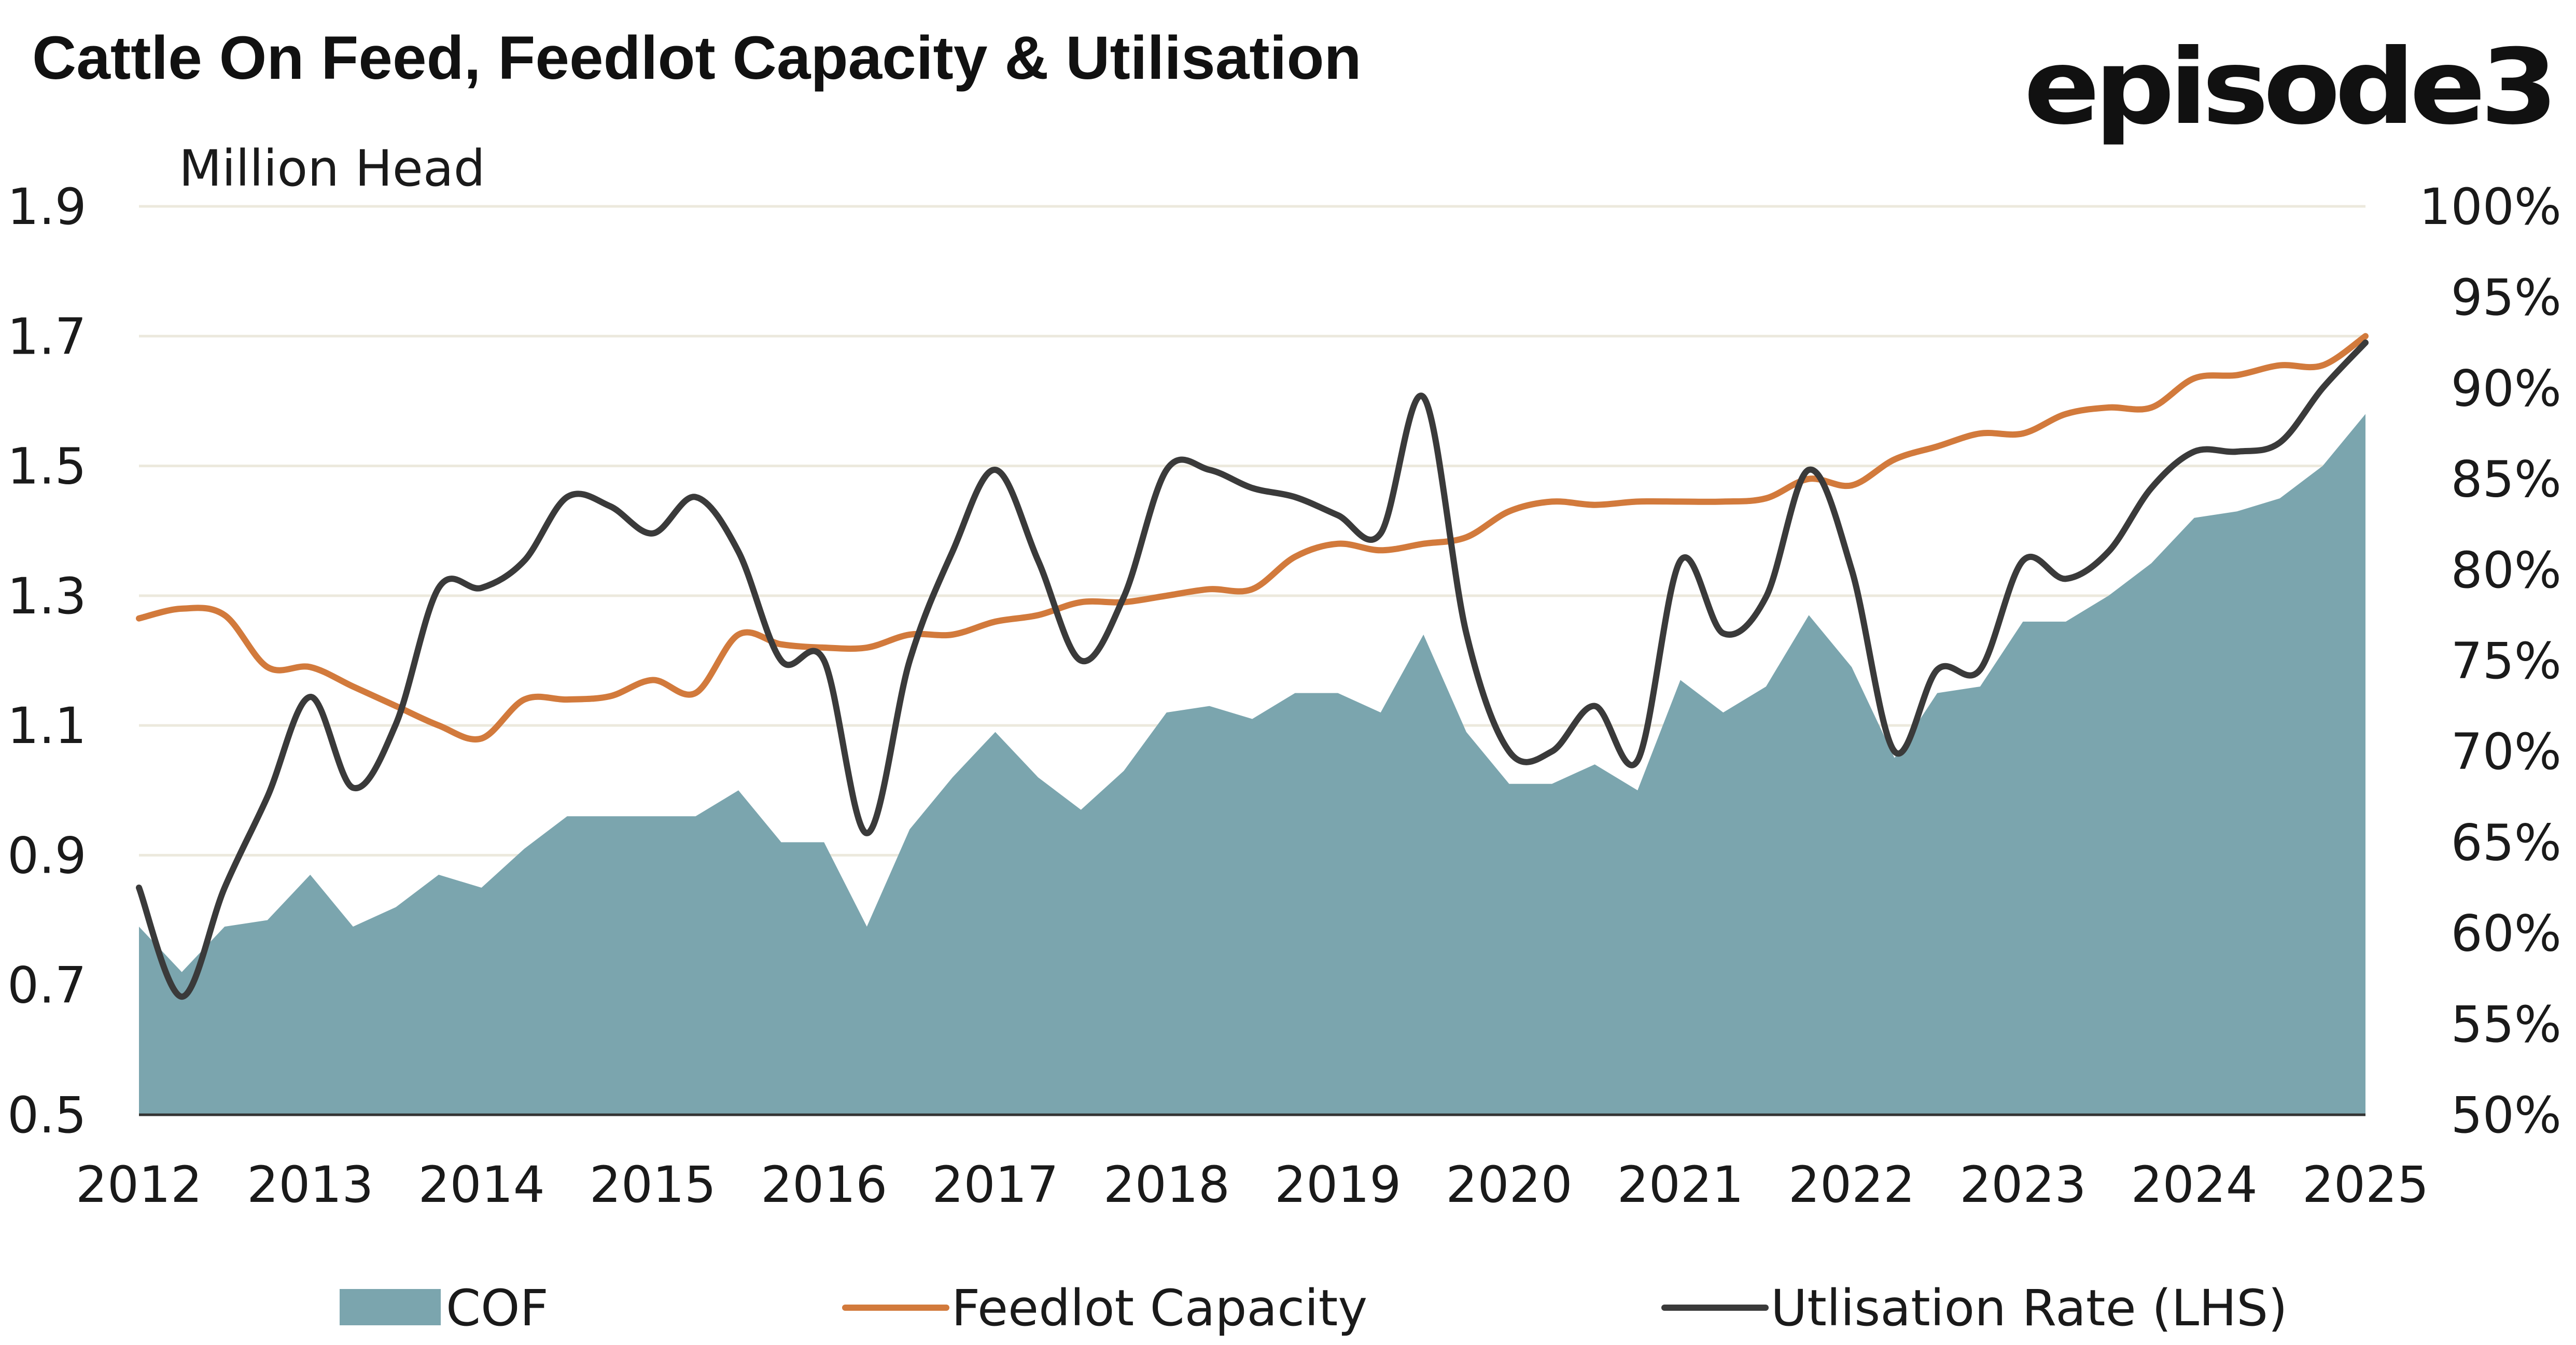 The image size is (2576, 1345). Describe the element at coordinates (2506, 752) in the screenshot. I see `y-right-tick-label: 70%` at that location.